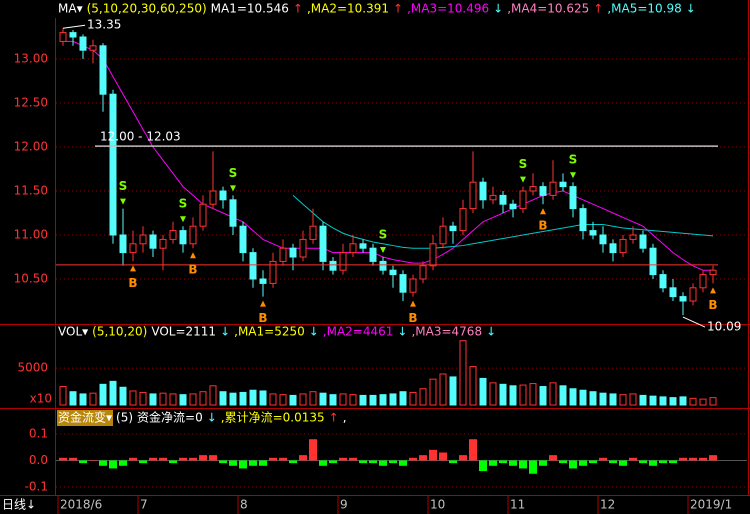  Describe the element at coordinates (144, 505) in the screenshot. I see `x-tick-label: 7` at that location.